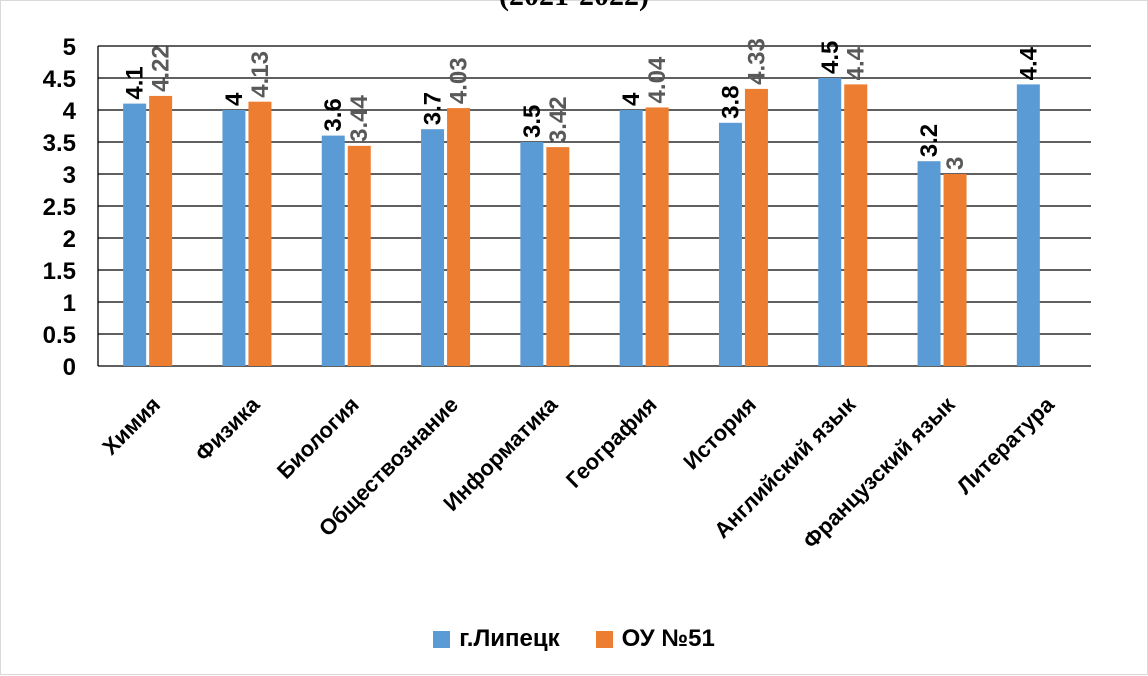 This screenshot has height=676, width=1148. Describe the element at coordinates (558, 119) in the screenshot. I see `data-label-series-2: 3.42` at that location.